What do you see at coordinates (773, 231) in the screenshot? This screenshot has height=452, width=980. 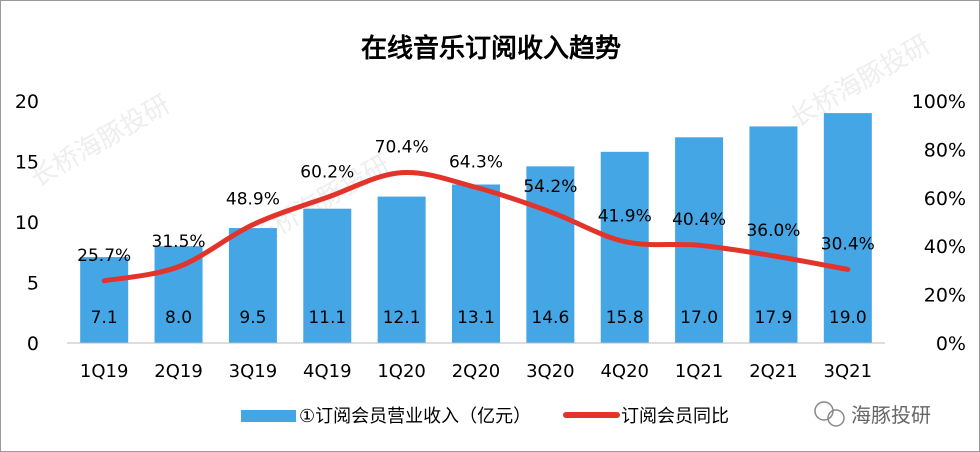 I see `yoy-value-label: 36.0%` at bounding box center [773, 231].